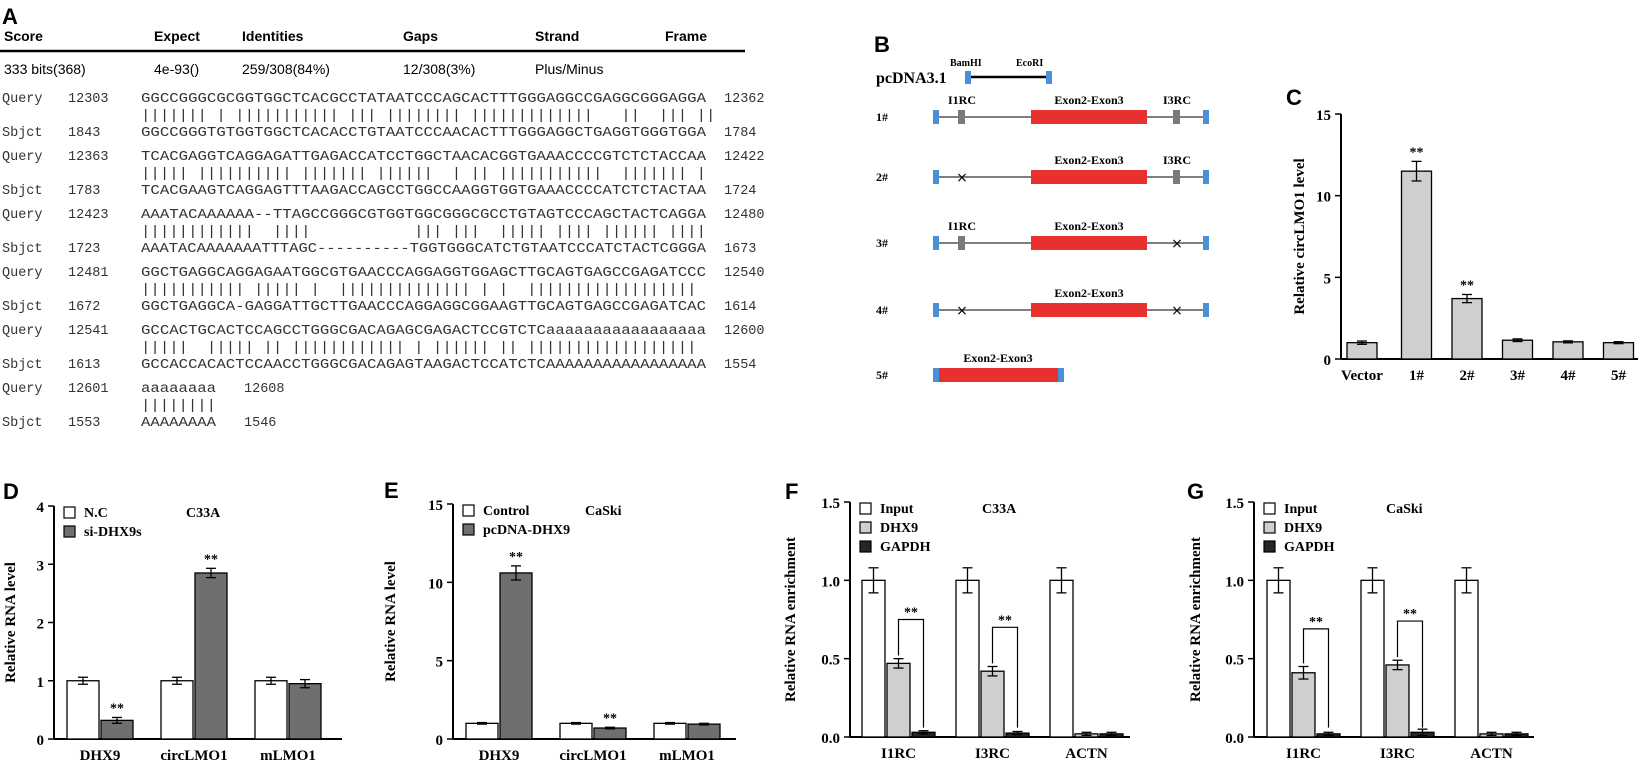  Describe the element at coordinates (1397, 754) in the screenshot. I see `x-tick-label: I3RC` at that location.